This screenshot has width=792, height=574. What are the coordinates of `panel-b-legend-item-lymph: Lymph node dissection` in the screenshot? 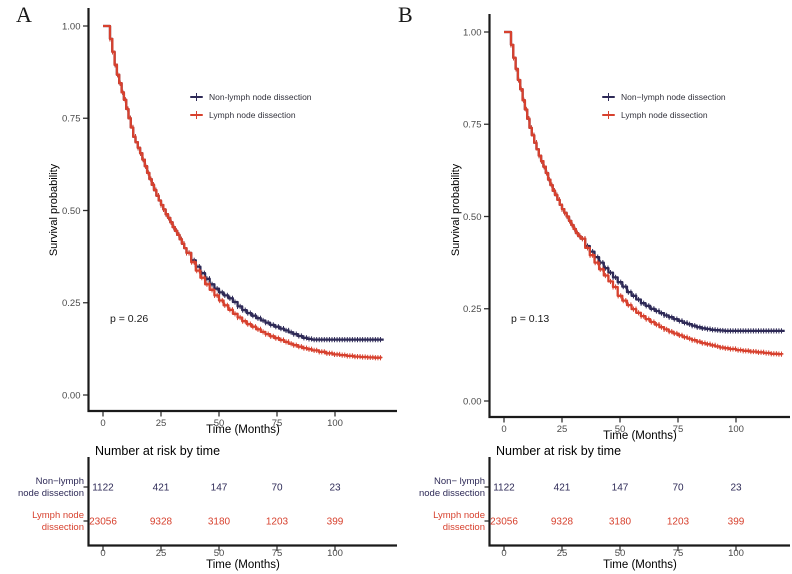 It's located at (655, 115).